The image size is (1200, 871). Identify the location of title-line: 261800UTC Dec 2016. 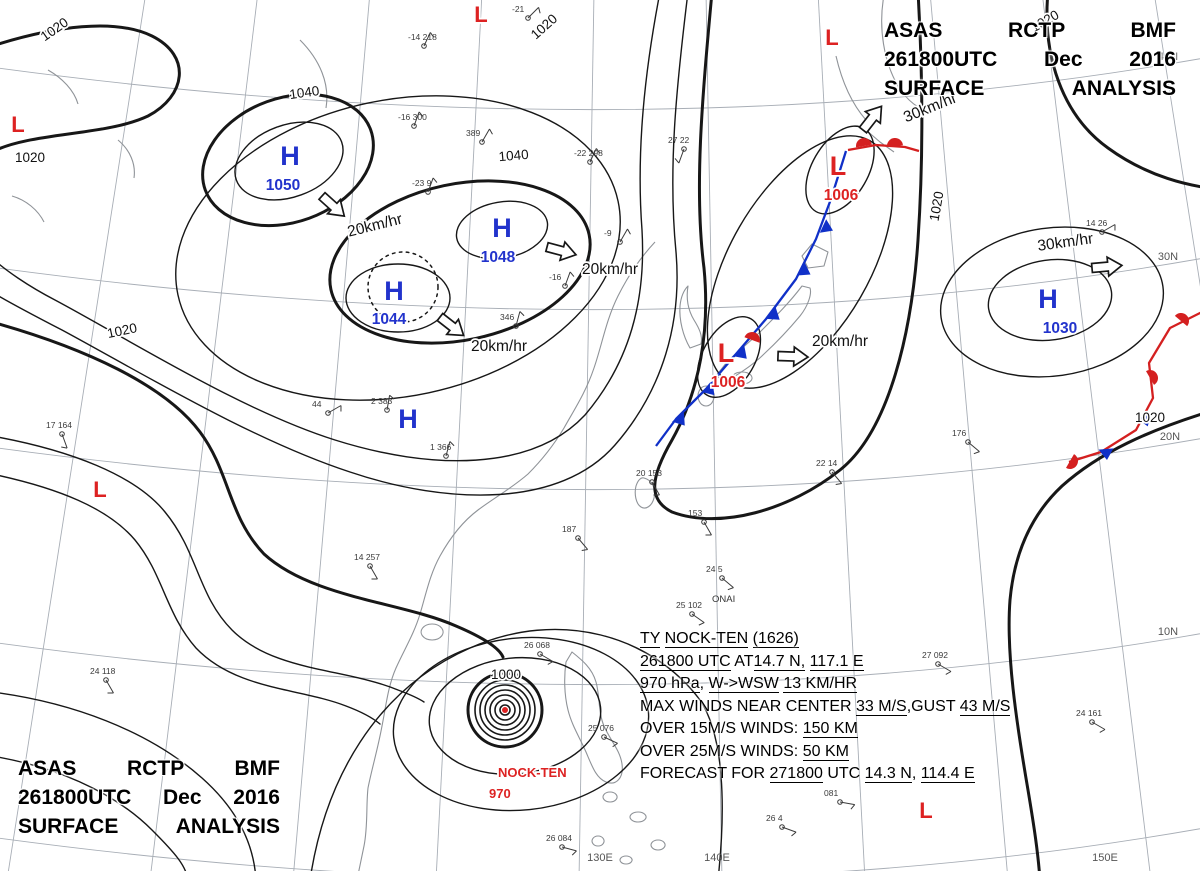
(1030, 59).